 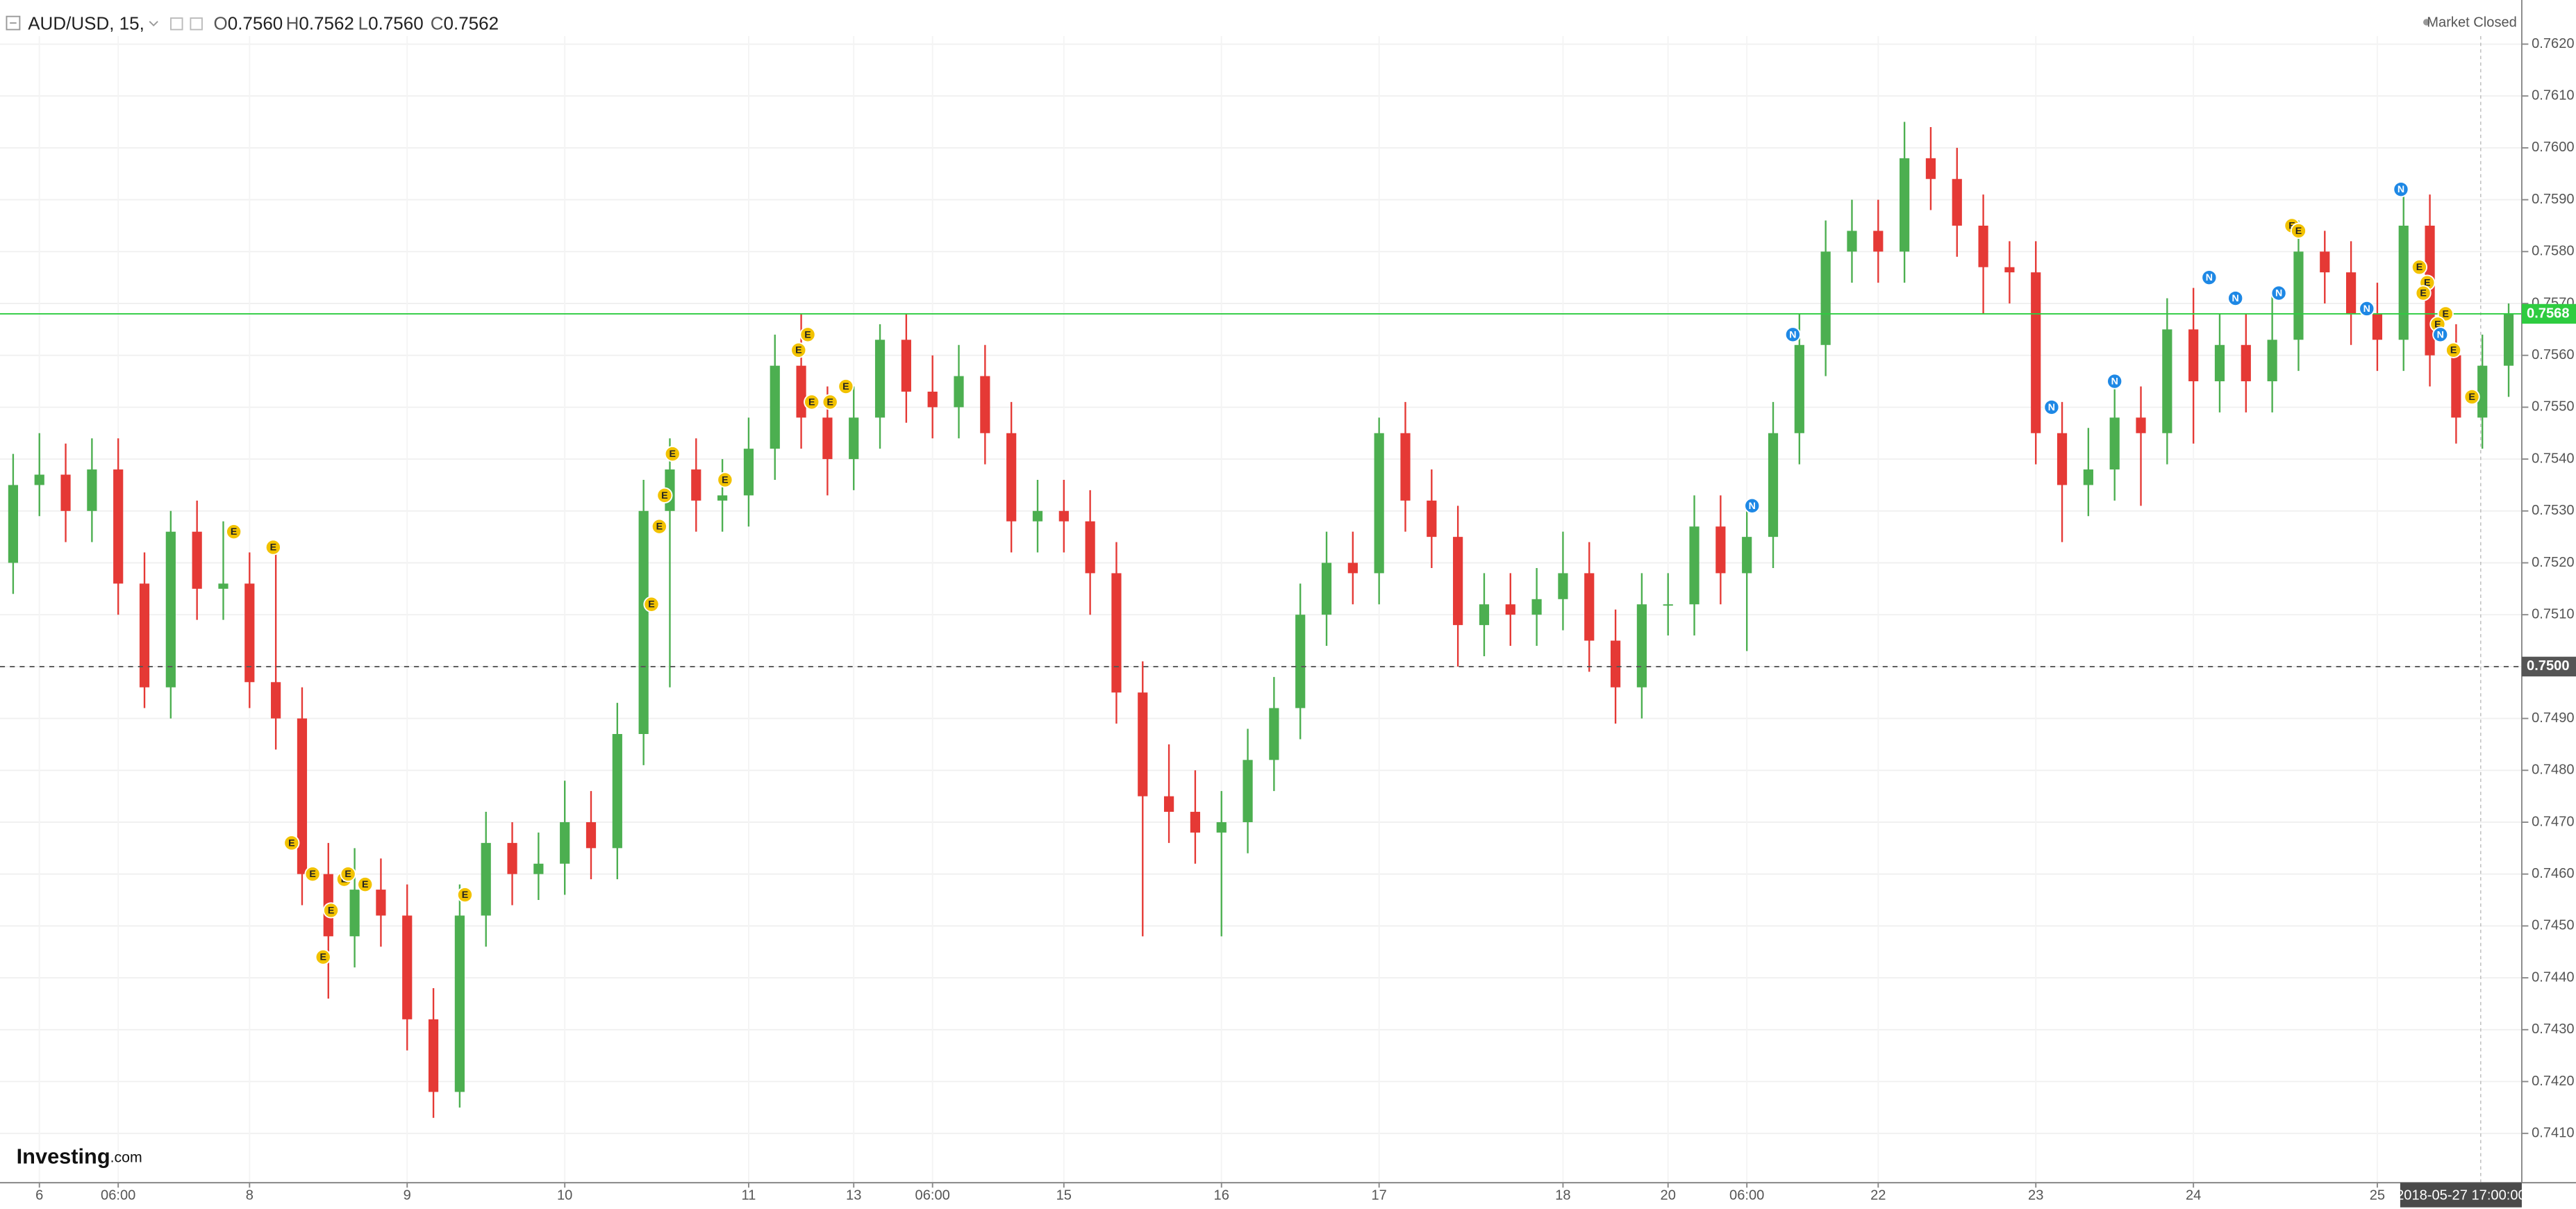 I want to click on y-tick-label: 0.7480, so click(x=2553, y=770).